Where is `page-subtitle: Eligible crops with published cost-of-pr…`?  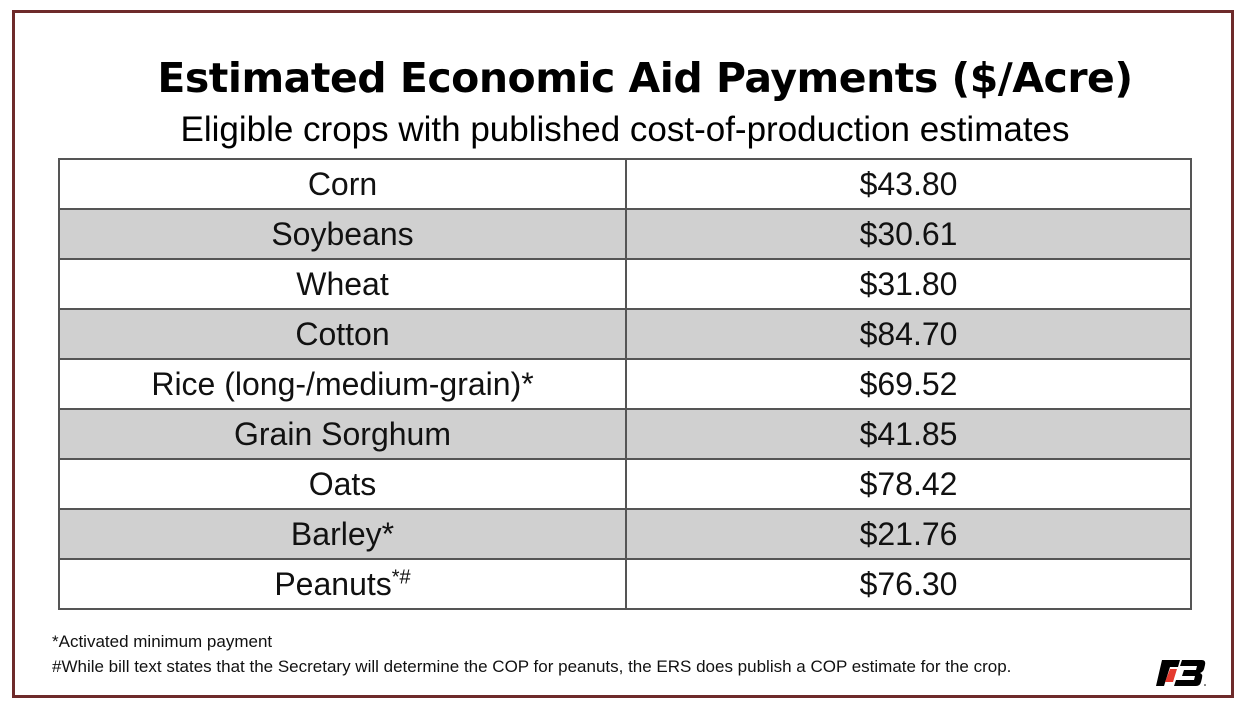
page-subtitle: Eligible crops with published cost-of-pr… is located at coordinates (625, 129).